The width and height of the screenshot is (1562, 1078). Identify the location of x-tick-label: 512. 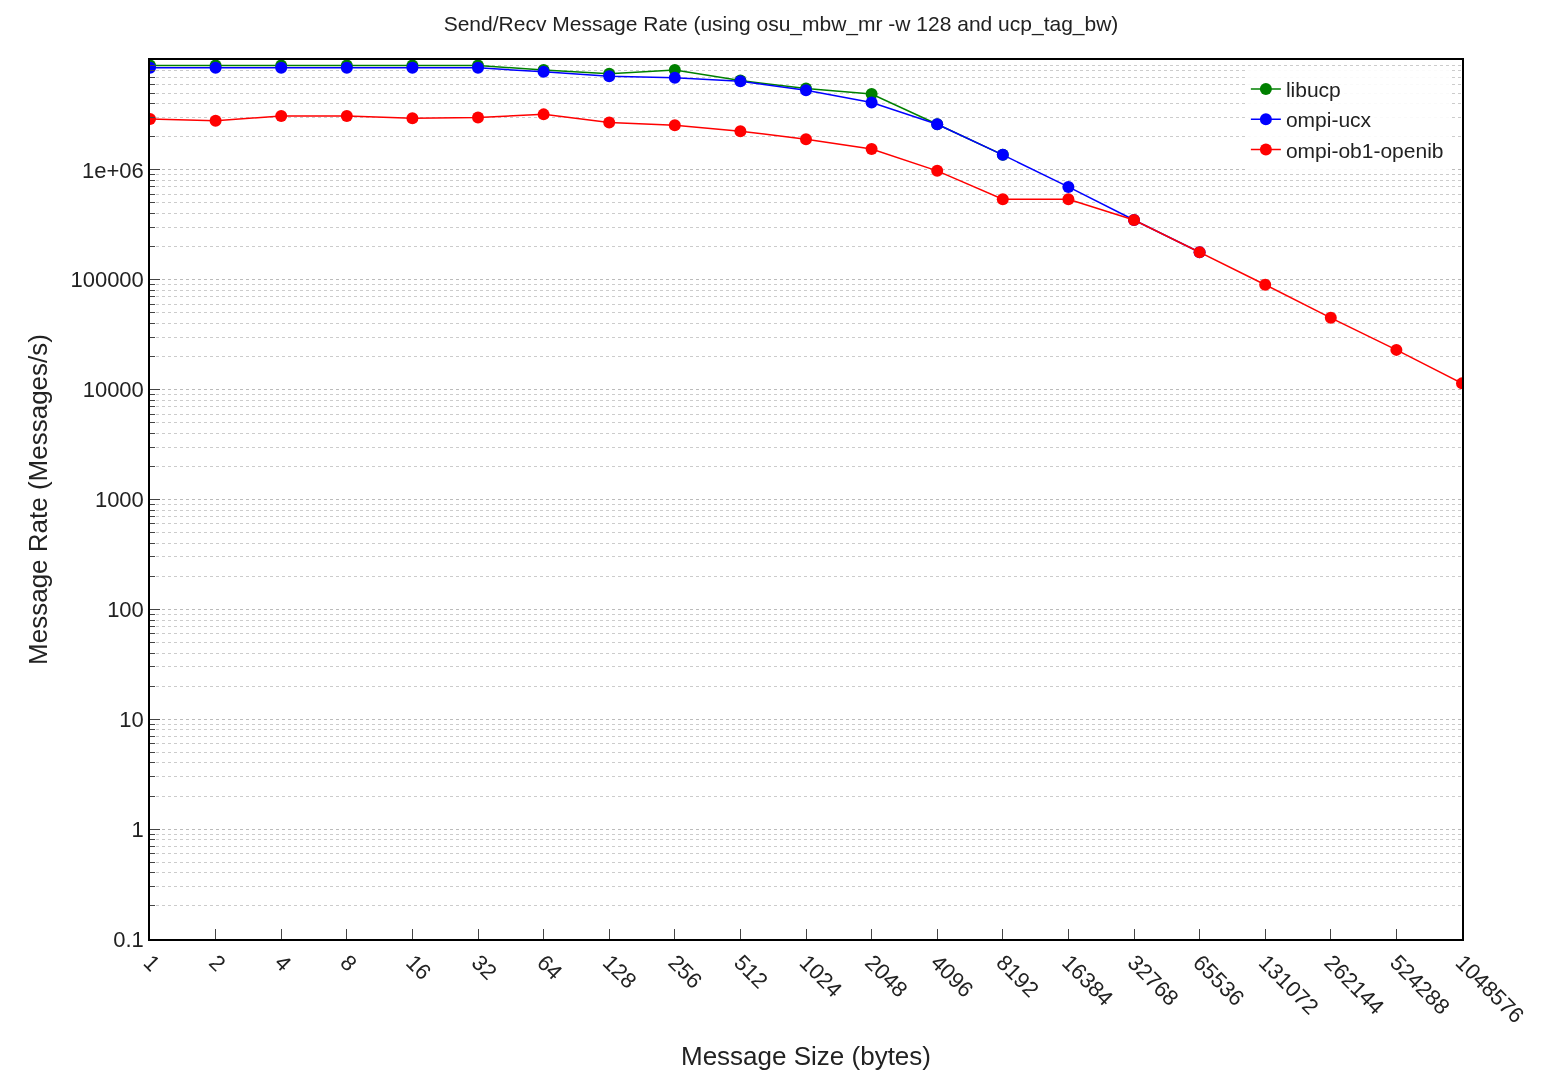
(751, 971).